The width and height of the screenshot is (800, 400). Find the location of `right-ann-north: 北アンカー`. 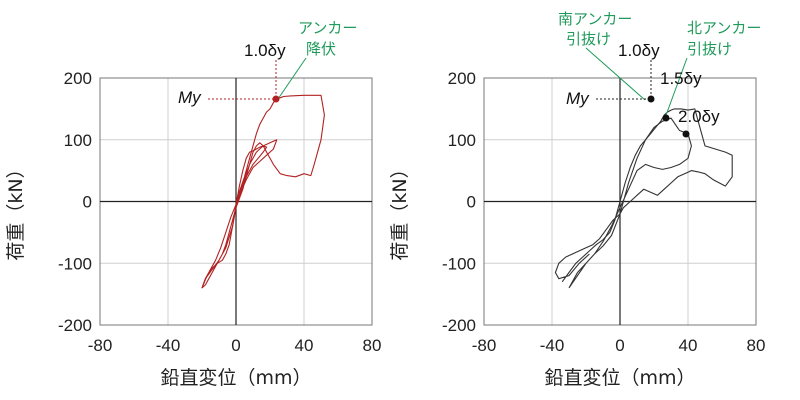

right-ann-north: 北アンカー is located at coordinates (724, 28).